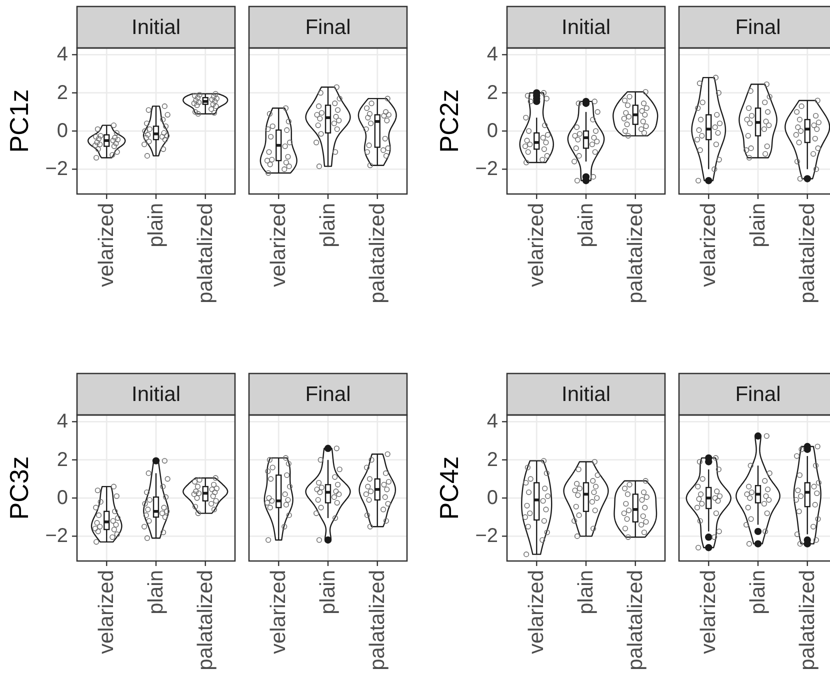  What do you see at coordinates (449, 488) in the screenshot?
I see `y-axis-title: PC4z` at bounding box center [449, 488].